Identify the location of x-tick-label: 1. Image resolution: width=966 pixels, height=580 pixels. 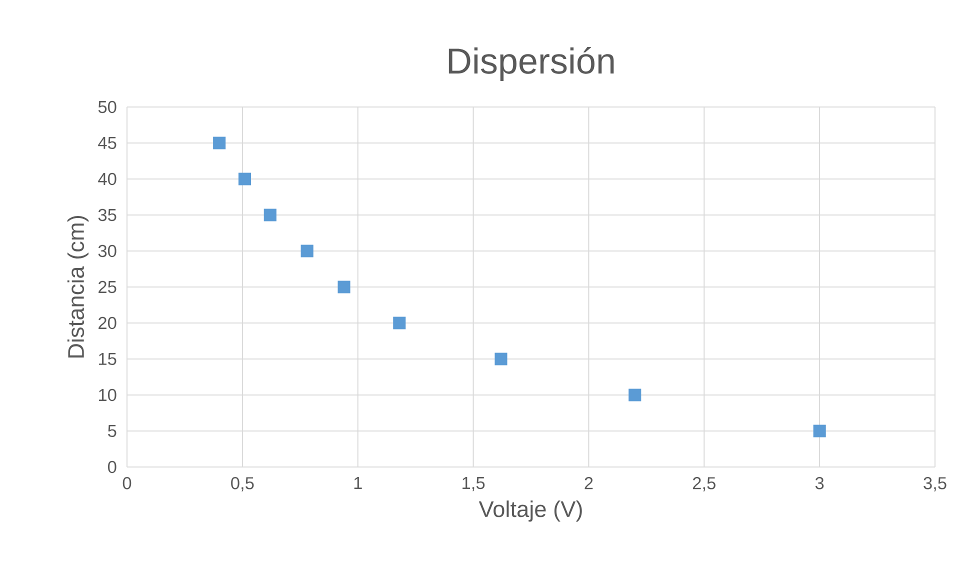
(358, 483).